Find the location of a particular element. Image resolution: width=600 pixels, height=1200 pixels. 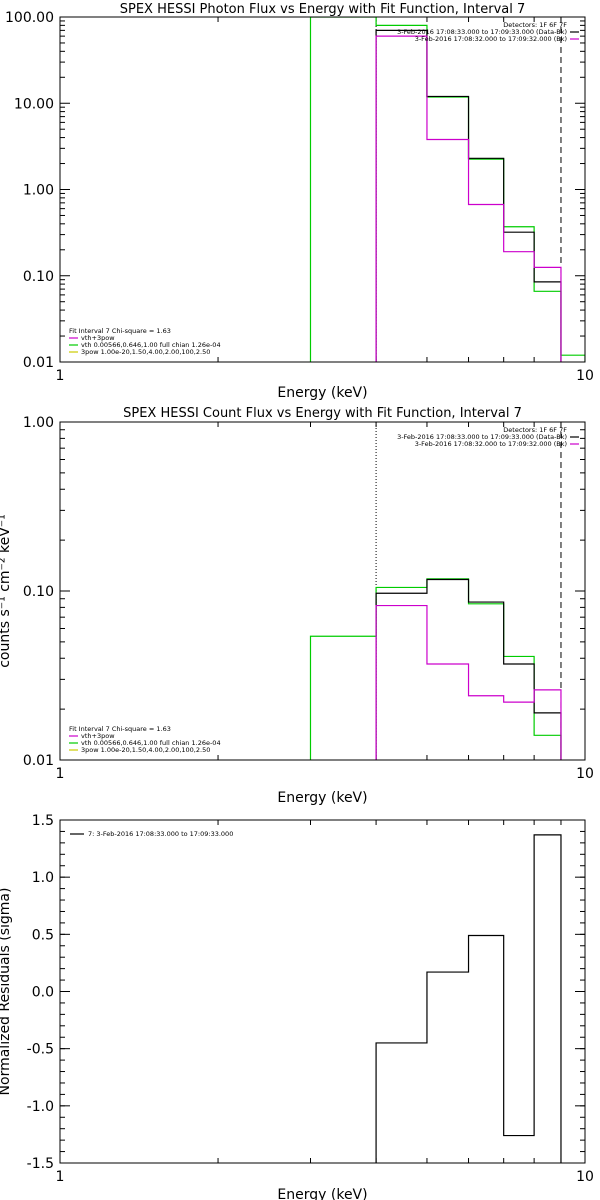

y-tick-label: 100.00 is located at coordinates (29, 18).